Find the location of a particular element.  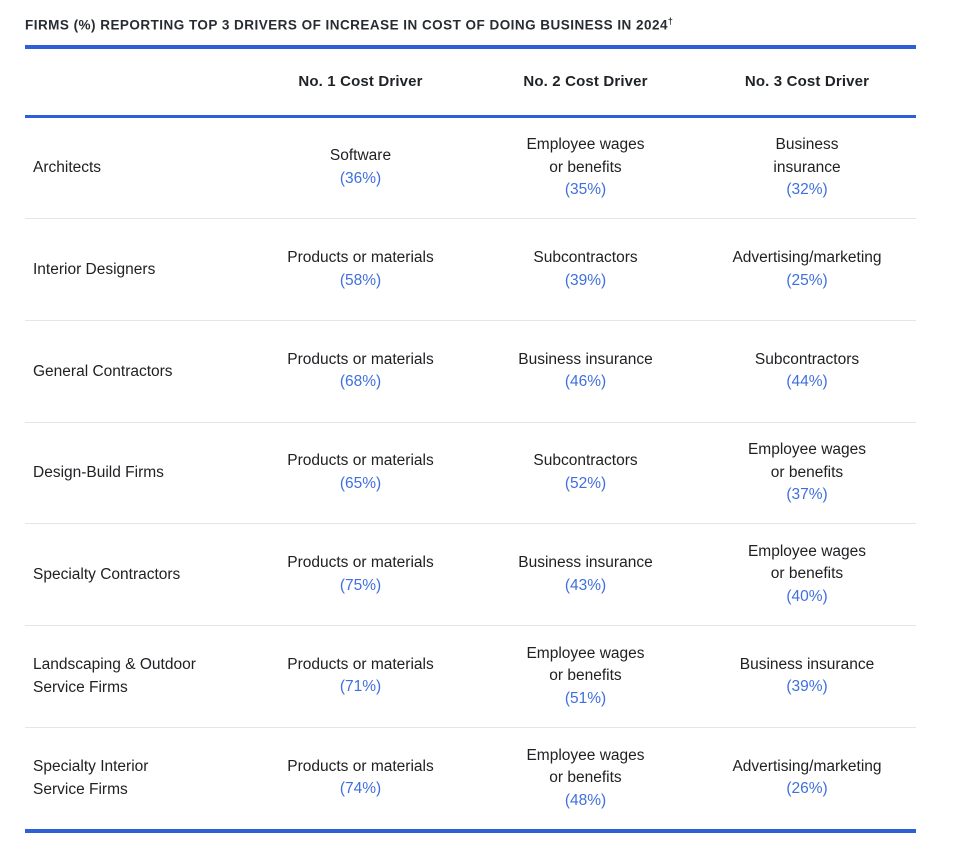

driver-percent: (36%) is located at coordinates (360, 178).